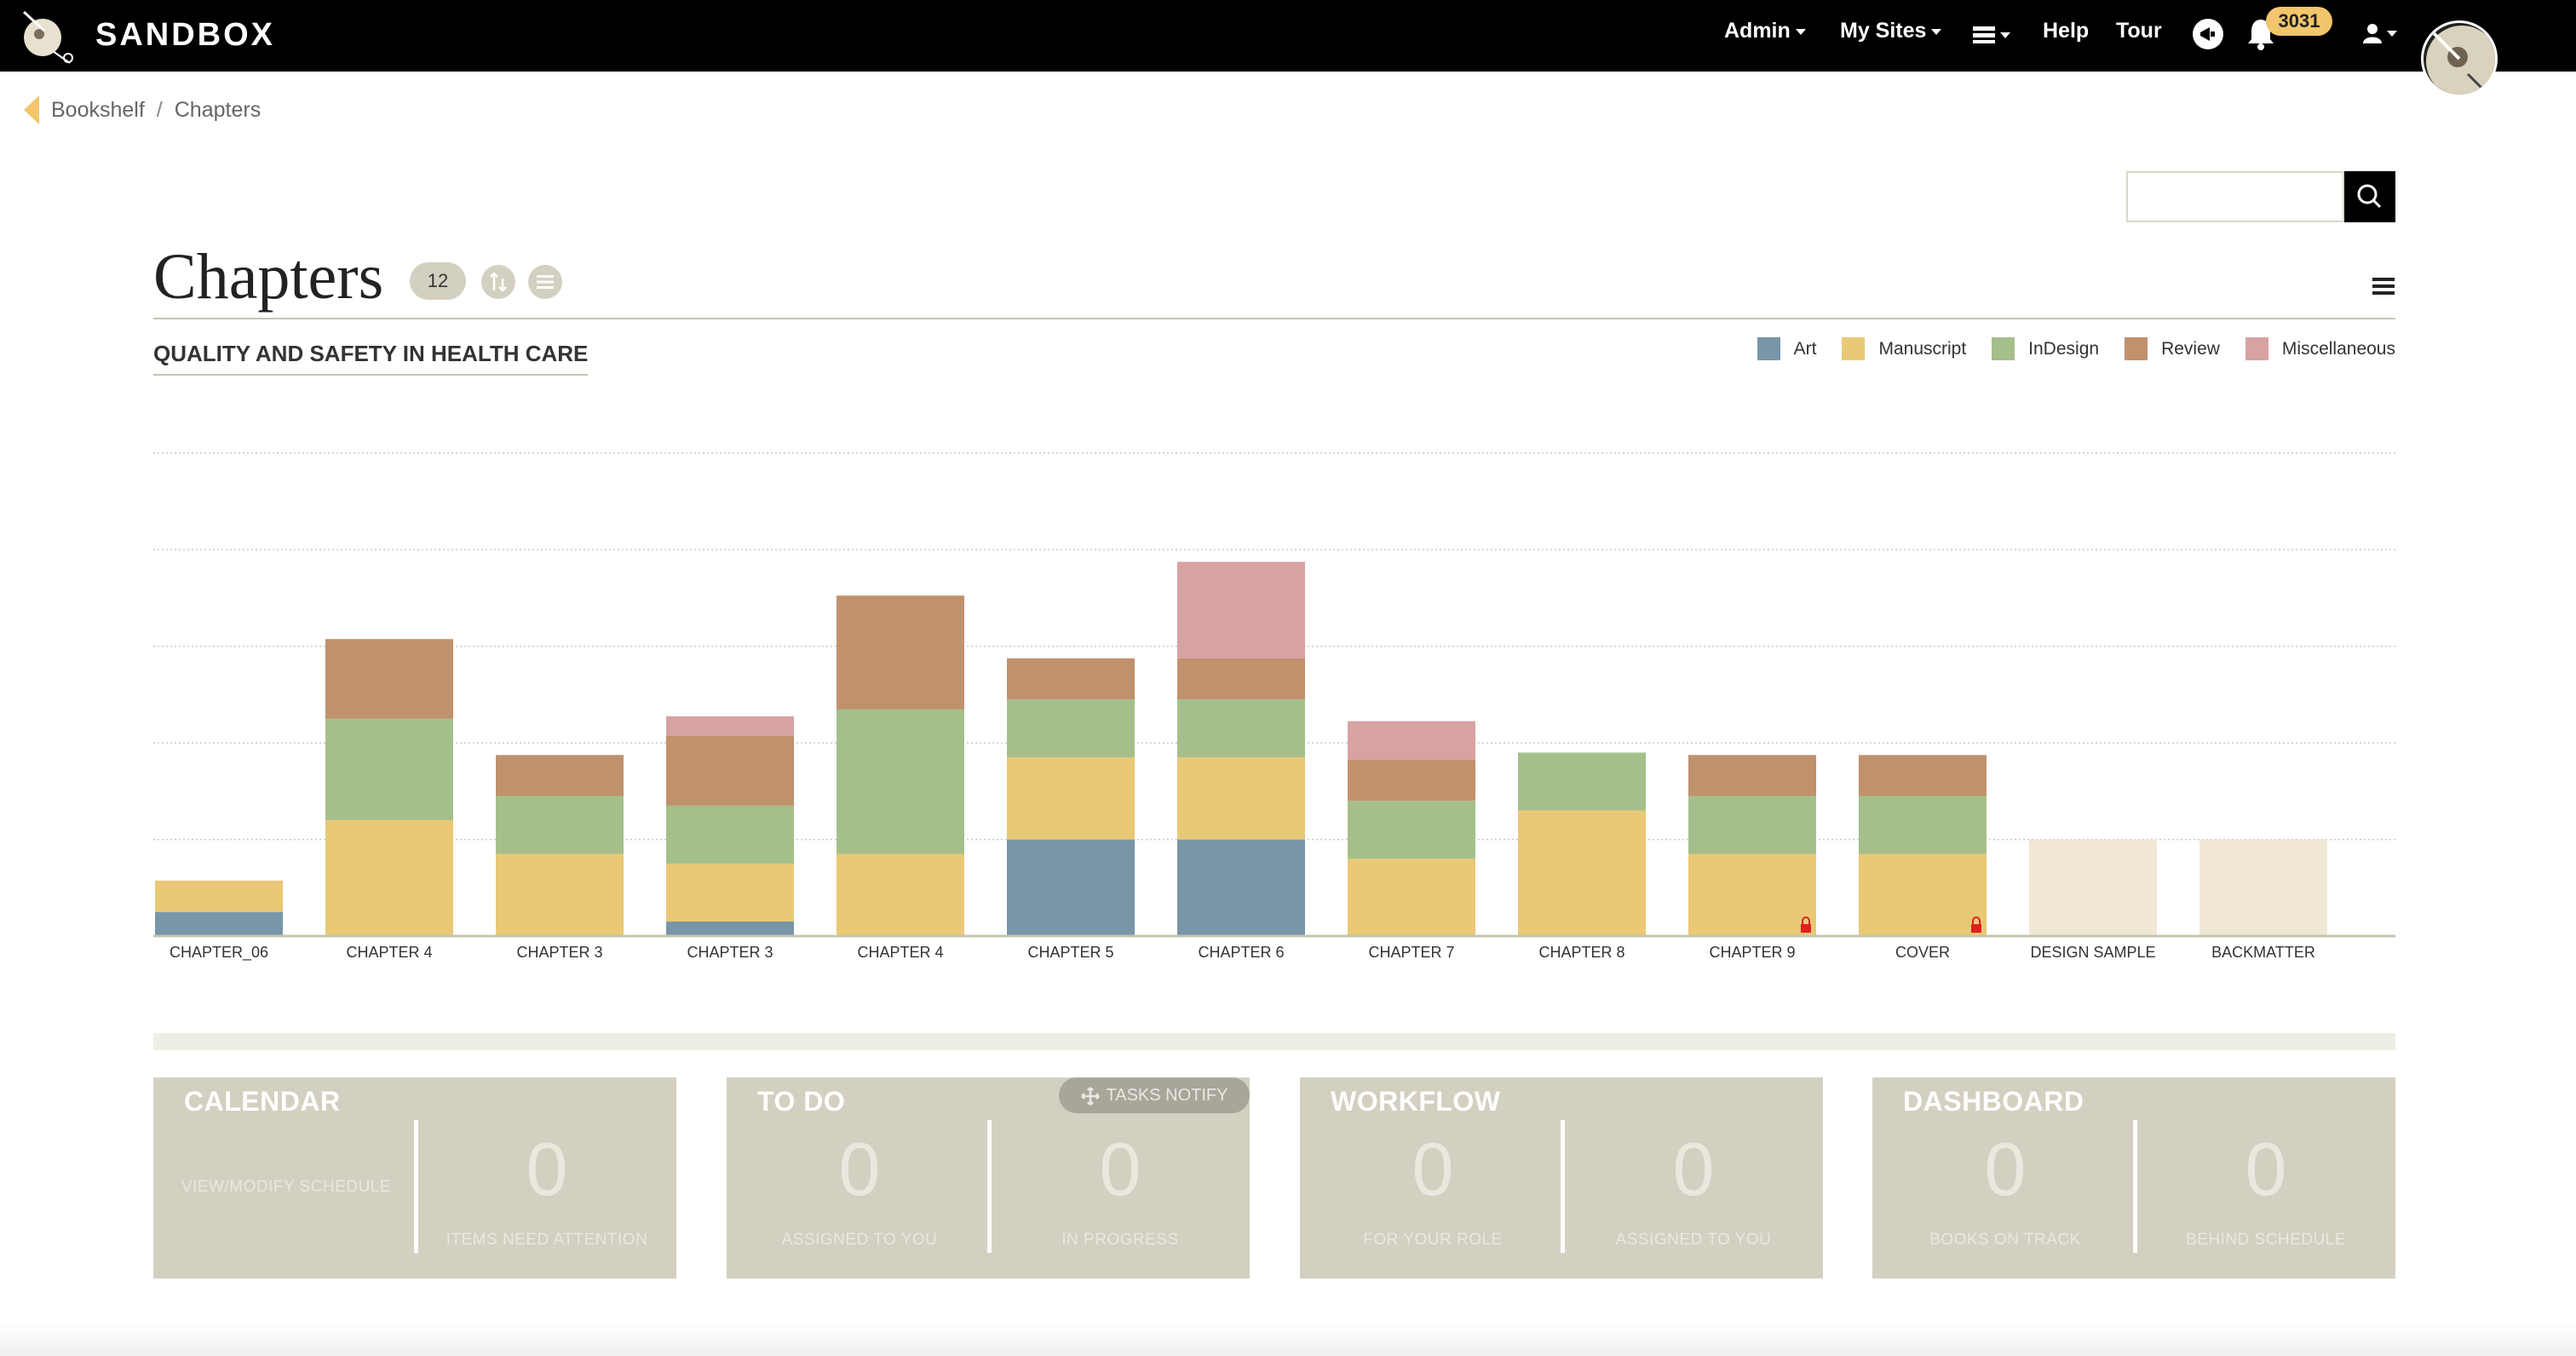 The width and height of the screenshot is (2576, 1356). I want to click on todo-in-progress-stat: 0 IN PROGRESS, so click(1120, 1191).